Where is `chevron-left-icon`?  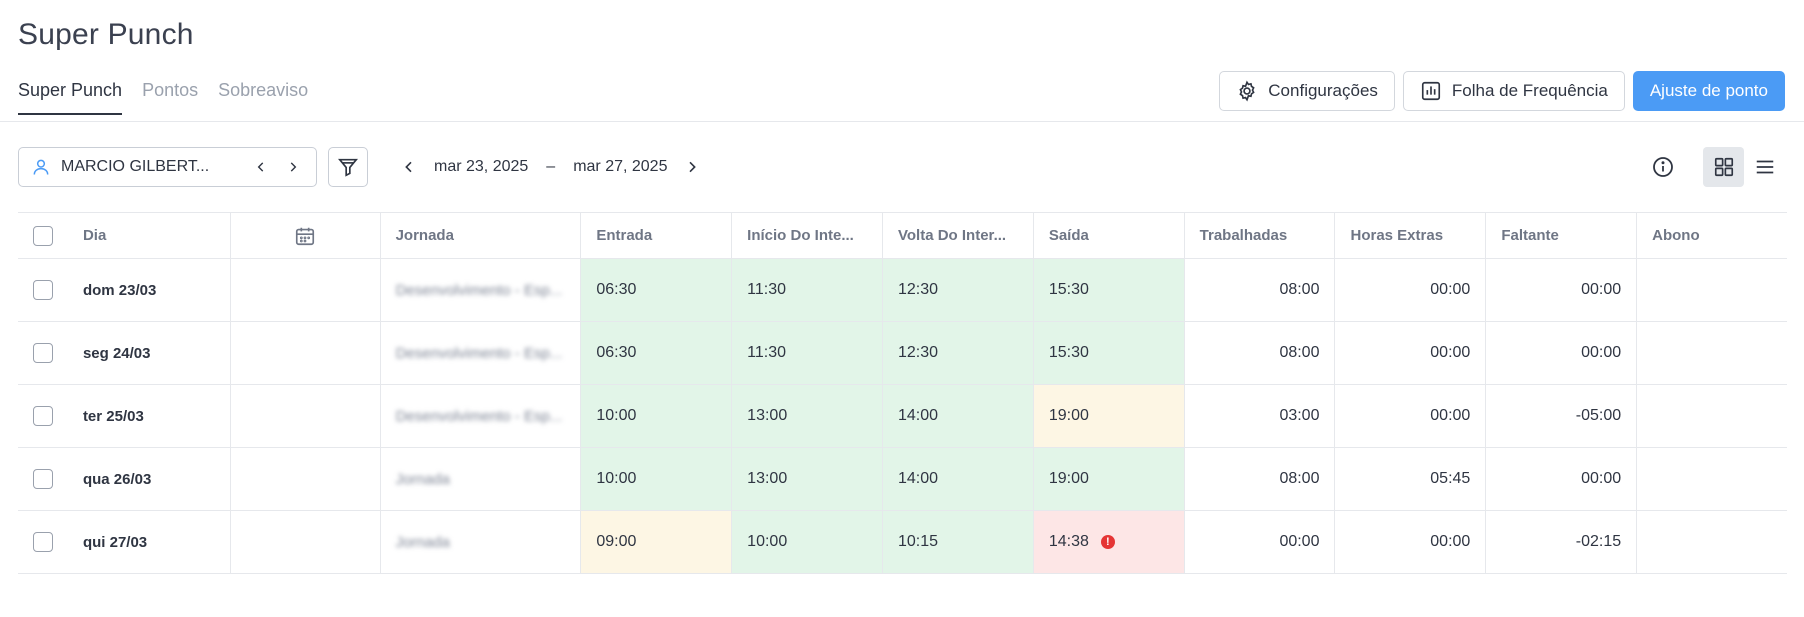 chevron-left-icon is located at coordinates (260, 167).